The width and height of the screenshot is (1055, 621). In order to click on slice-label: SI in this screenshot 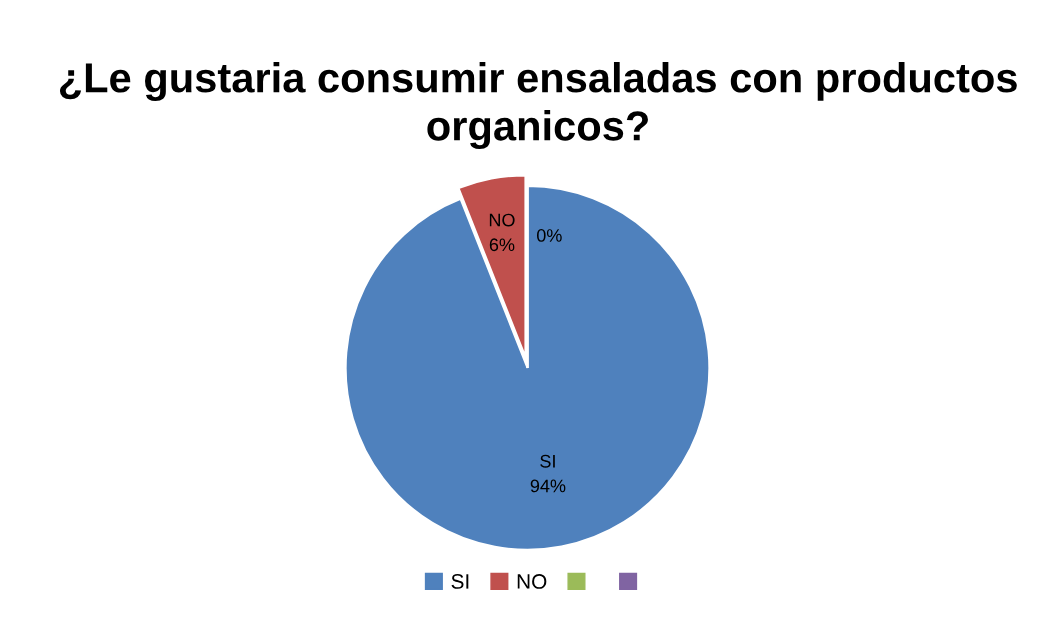, I will do `click(547, 461)`.